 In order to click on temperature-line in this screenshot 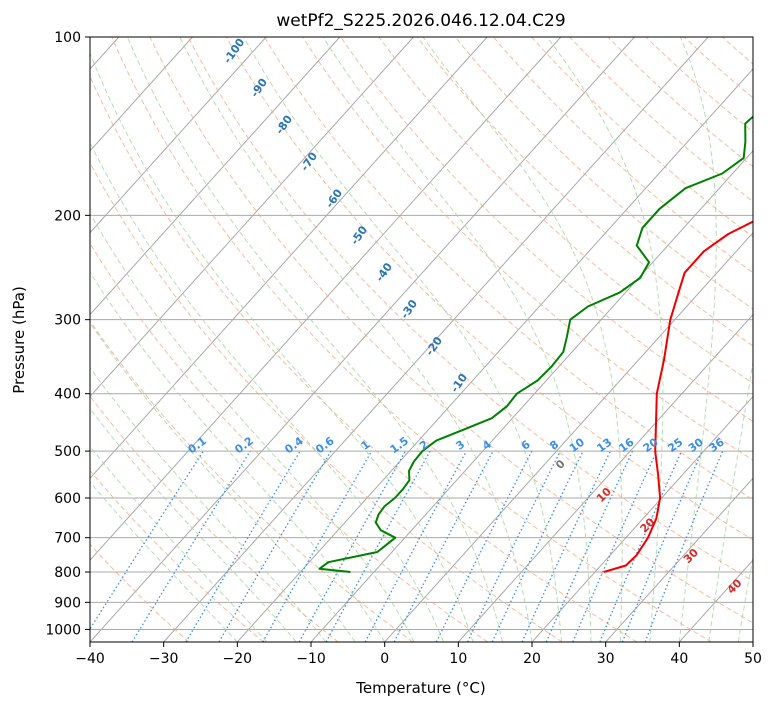, I will do `click(678, 396)`.